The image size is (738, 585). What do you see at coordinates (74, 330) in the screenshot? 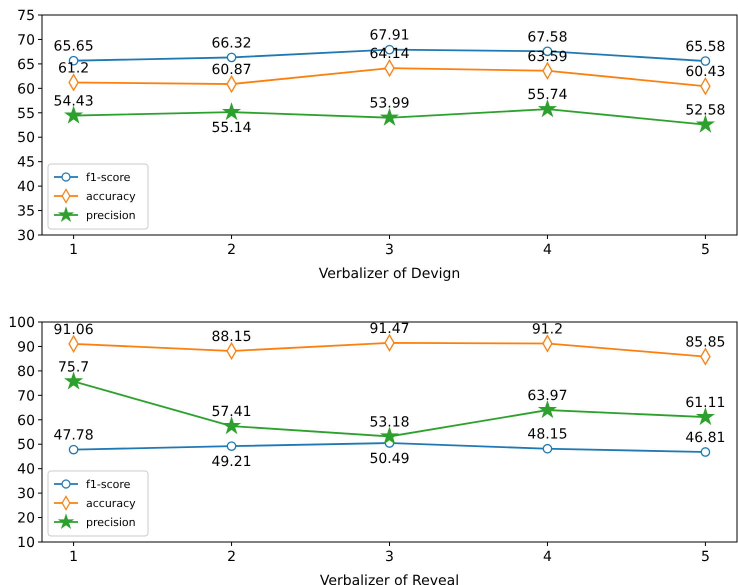
I see `data-label: 91.06` at bounding box center [74, 330].